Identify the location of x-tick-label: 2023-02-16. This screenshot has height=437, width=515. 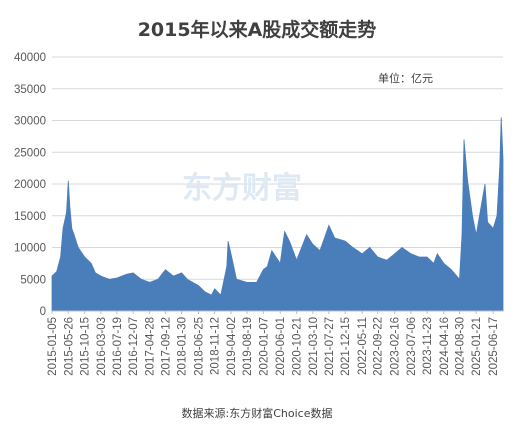
(396, 346).